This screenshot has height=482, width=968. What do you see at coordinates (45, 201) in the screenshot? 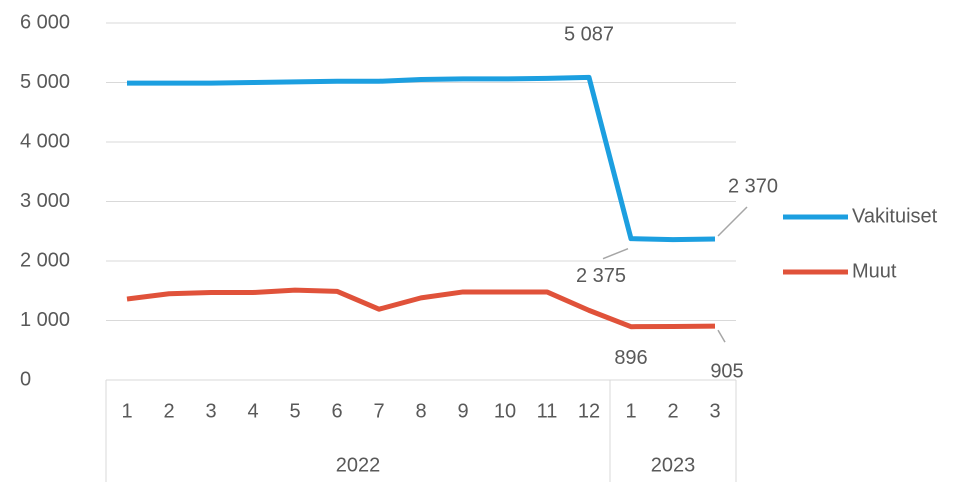
I see `y-tick-label: 3 000` at bounding box center [45, 201].